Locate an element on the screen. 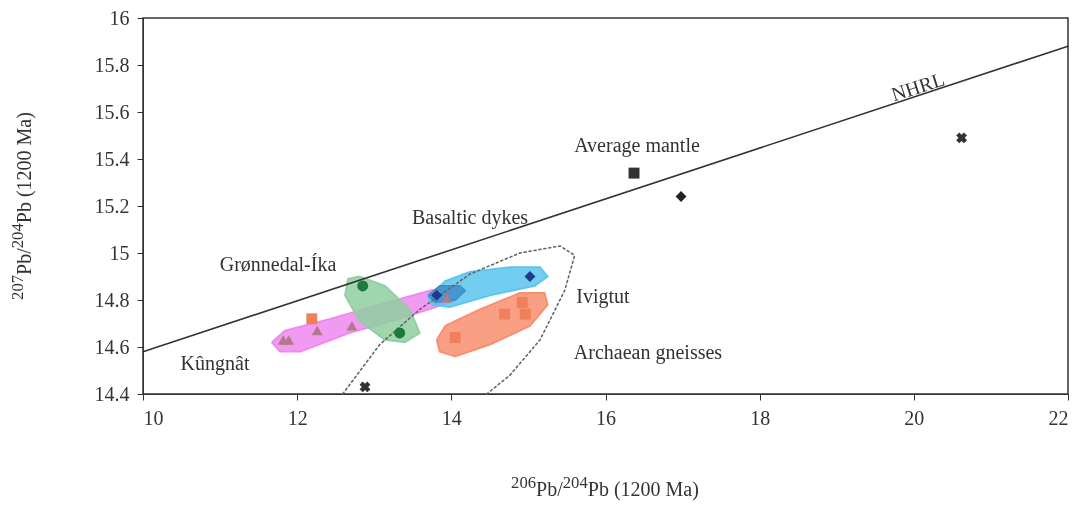 The height and width of the screenshot is (506, 1085). y-tick-label: 15.2 is located at coordinates (112, 205).